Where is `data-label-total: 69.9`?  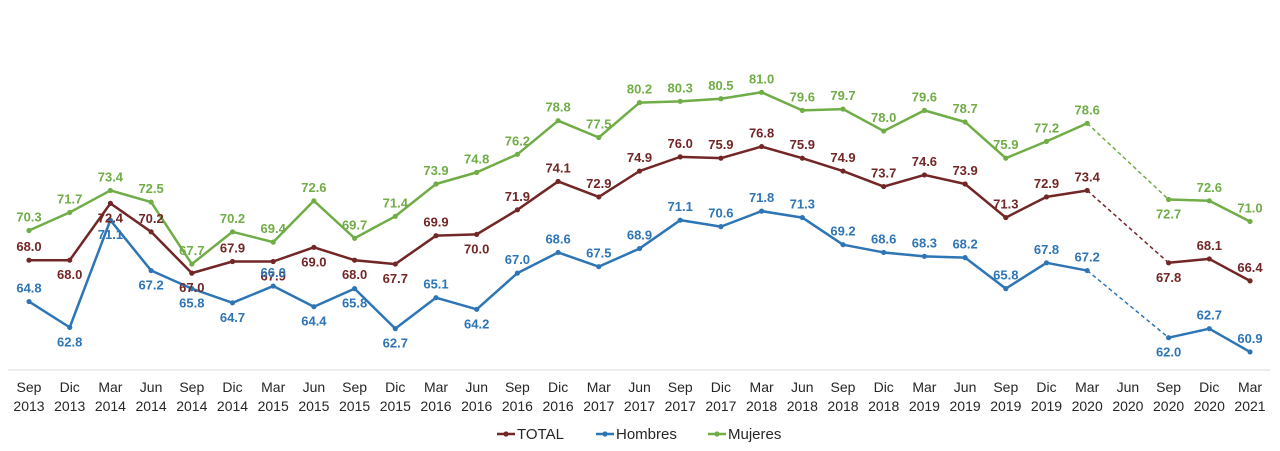
data-label-total: 69.9 is located at coordinates (435, 222).